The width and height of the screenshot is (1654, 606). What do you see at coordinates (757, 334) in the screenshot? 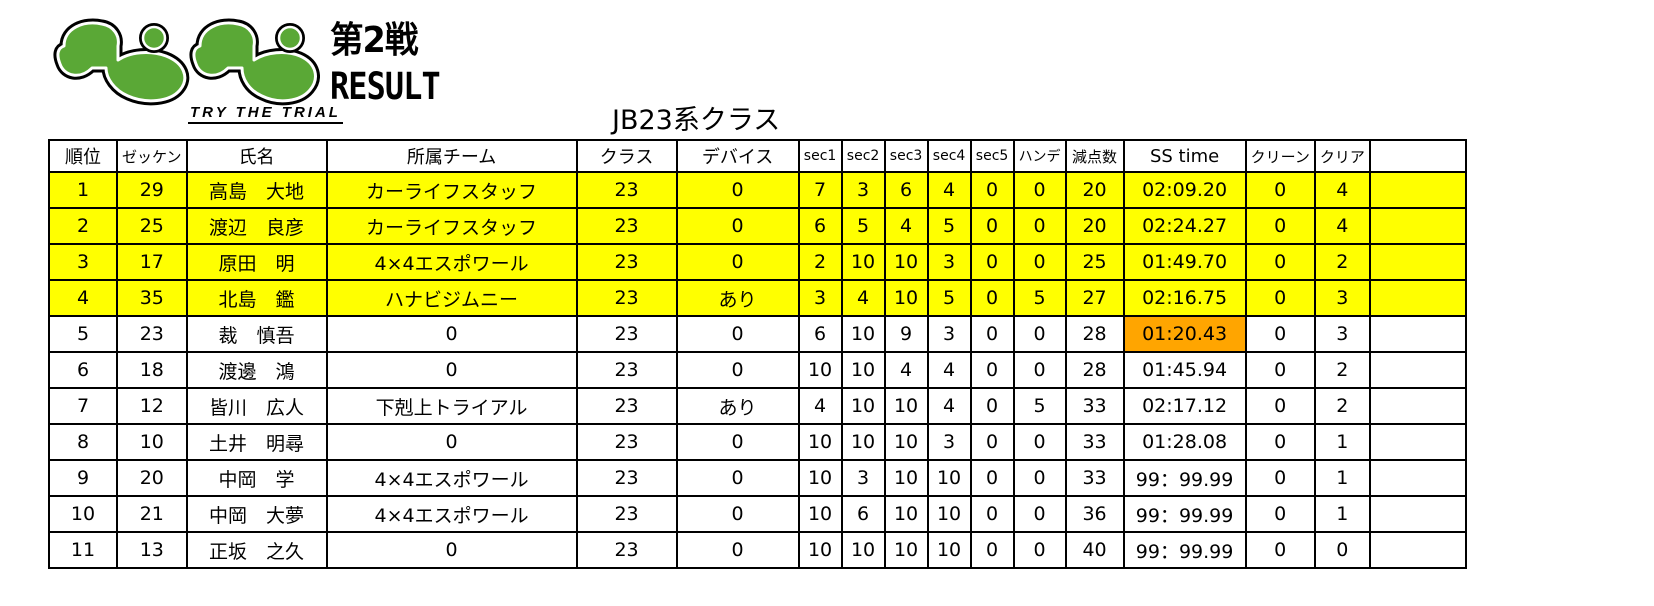
I see `table-row: 5 23 裁 慎吾 0 23 0 6 10 9 3 0 0 28 01:20.43 0 3` at bounding box center [757, 334].